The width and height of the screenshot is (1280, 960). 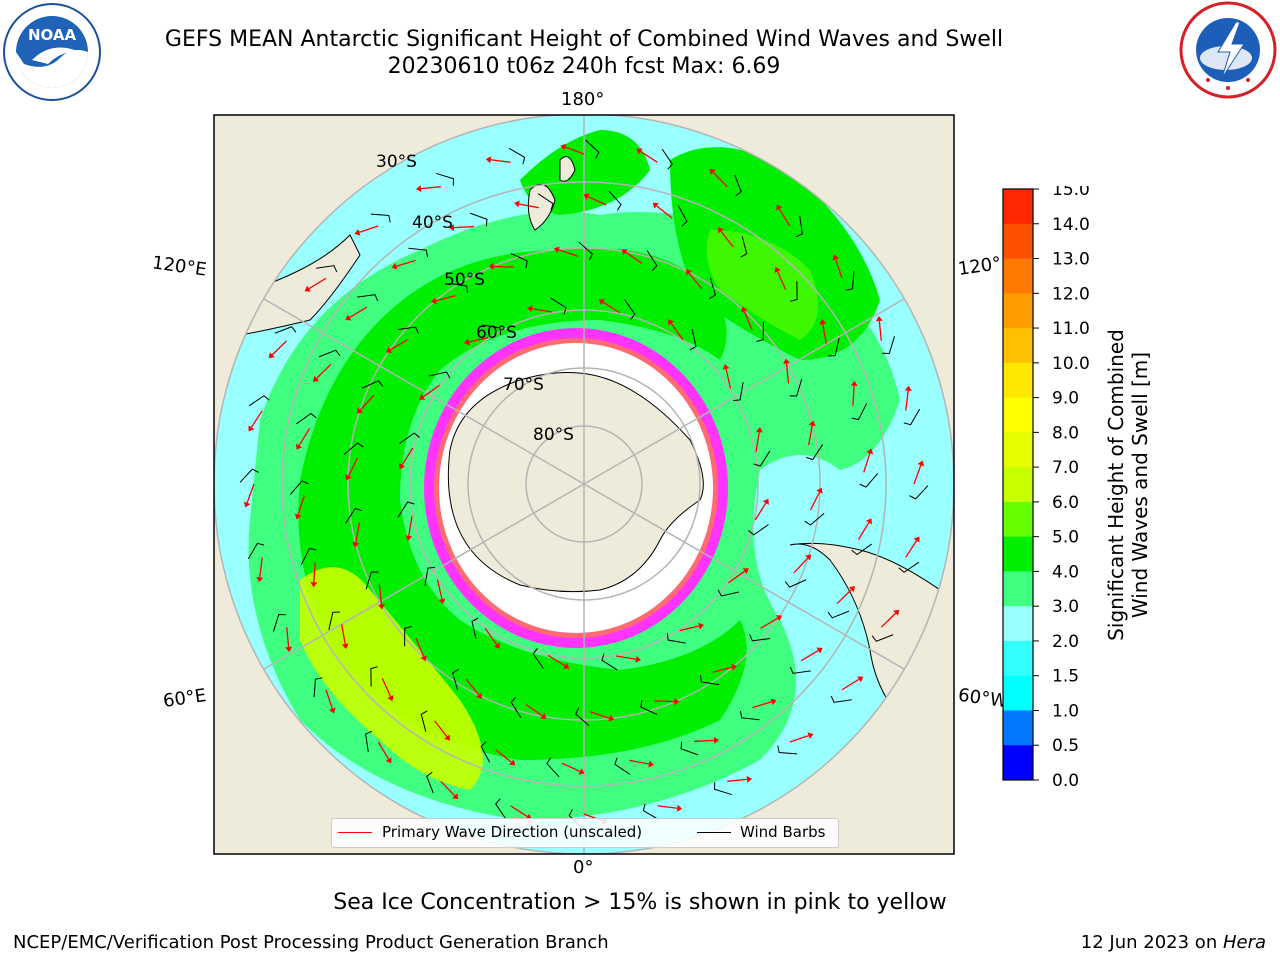 I want to click on colorbar-tick-label: 8.0, so click(x=1065, y=433).